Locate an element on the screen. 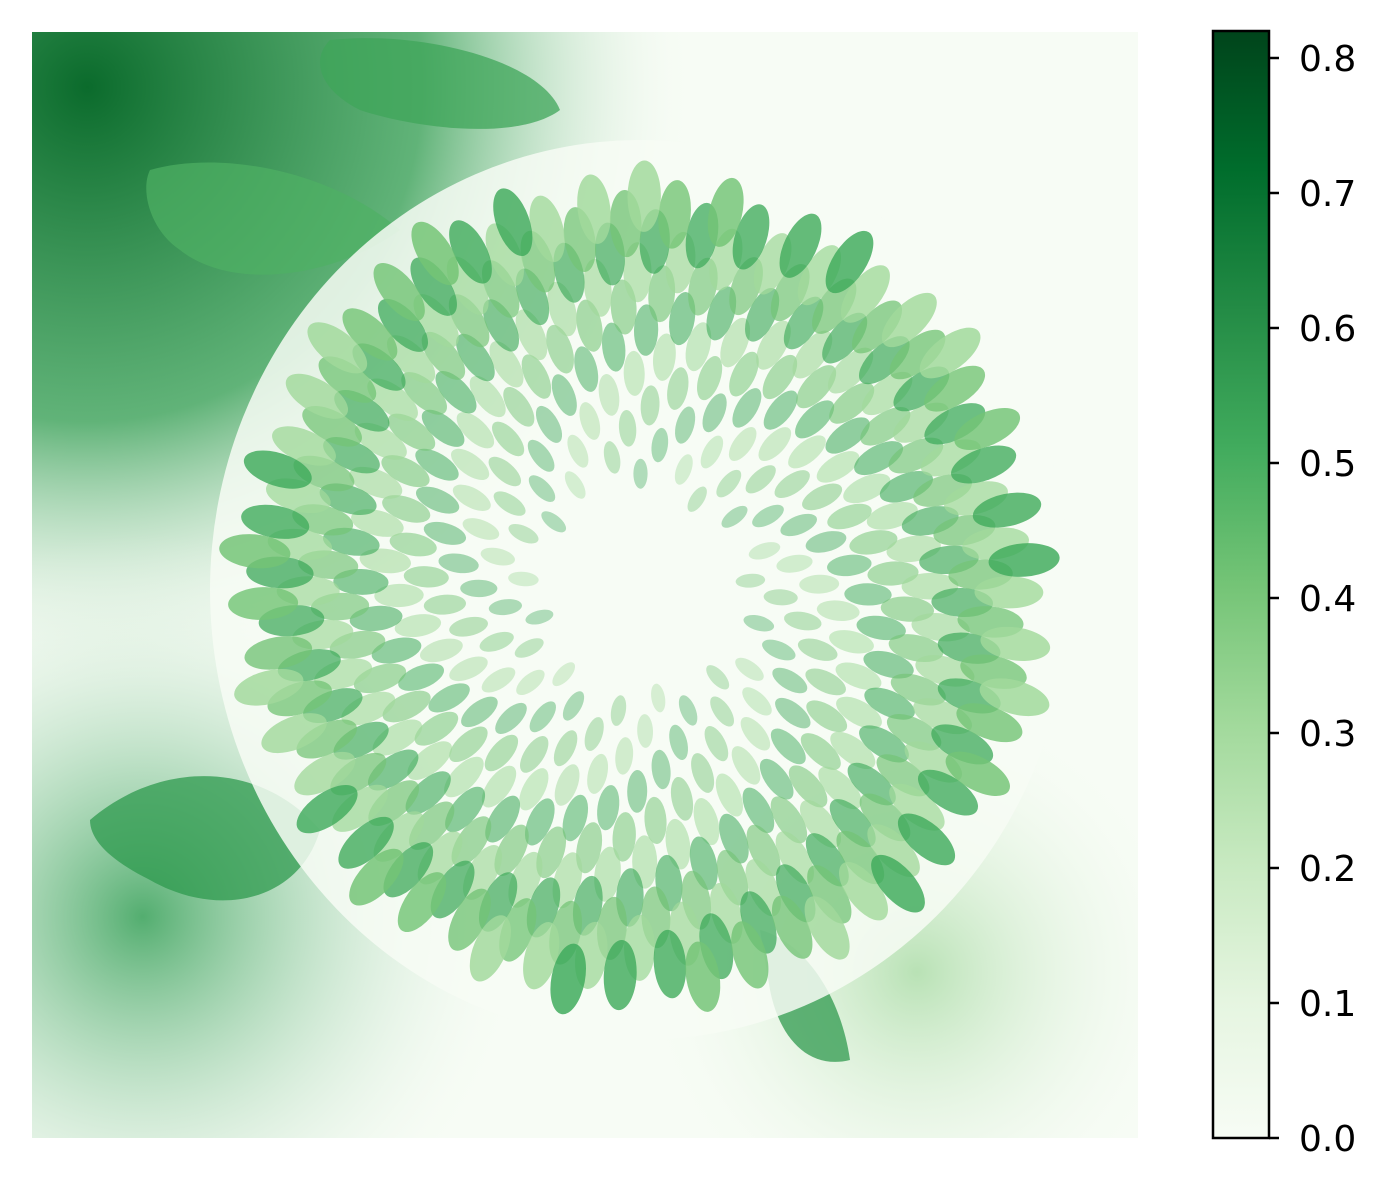 This screenshot has height=1194, width=1394. colorbar-tick-label: 0.5 is located at coordinates (1327, 464).